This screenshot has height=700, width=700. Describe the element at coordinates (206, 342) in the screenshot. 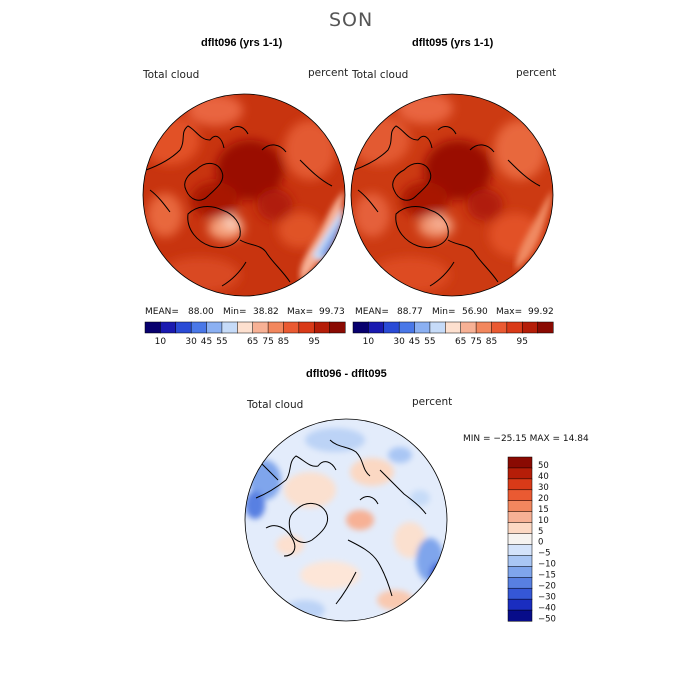

I see `panel1-colorbar-tick-label: 45` at that location.